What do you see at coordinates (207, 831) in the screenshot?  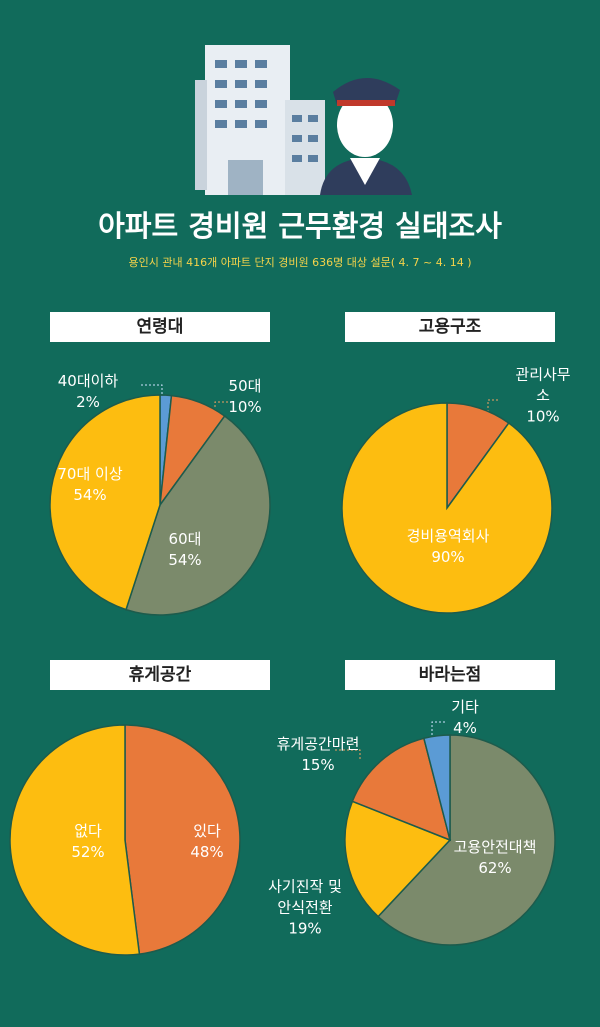 I see `category-label: 있다` at bounding box center [207, 831].